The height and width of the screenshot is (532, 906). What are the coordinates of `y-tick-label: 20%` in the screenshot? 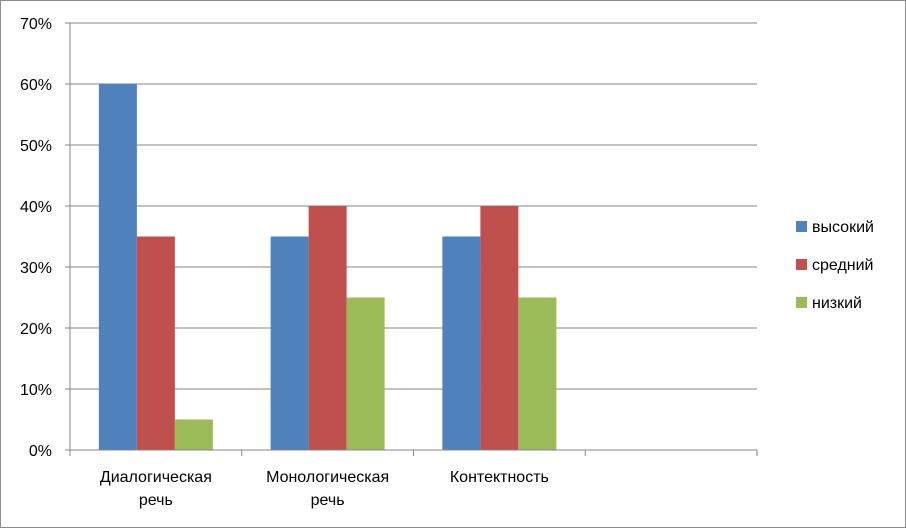 It's located at (36, 329).